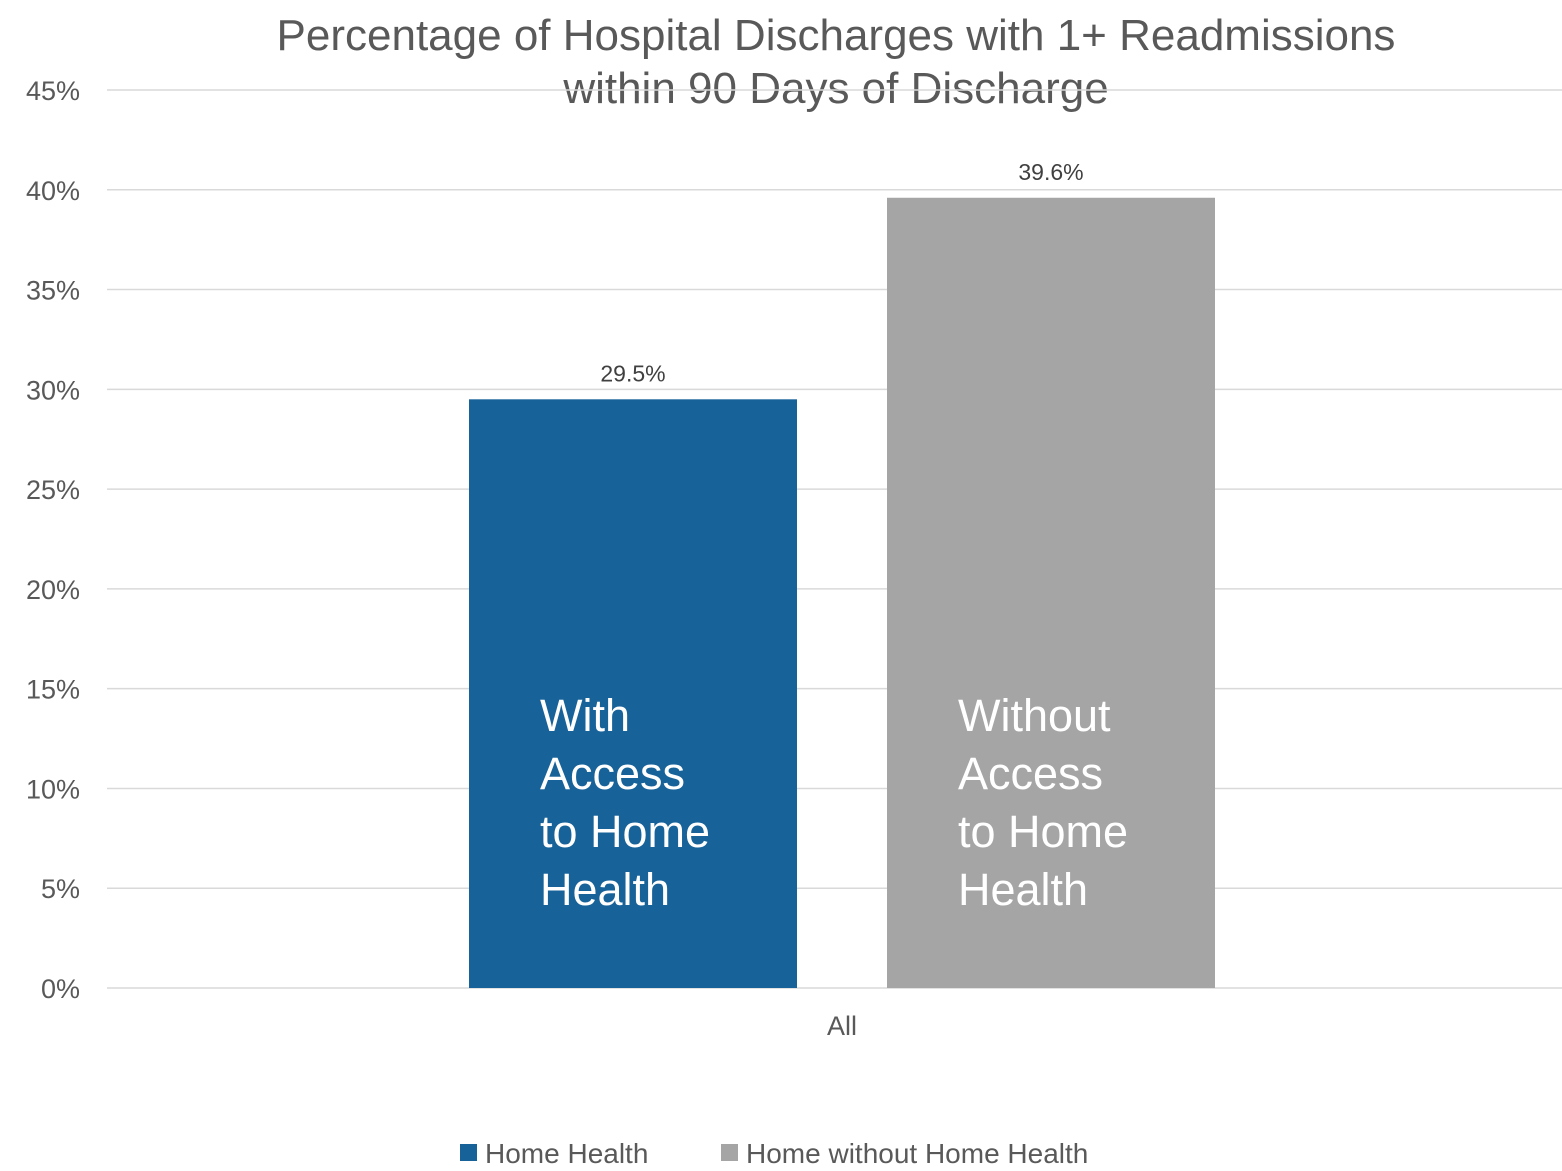 The image size is (1562, 1171). Describe the element at coordinates (1043, 802) in the screenshot. I see `bar-inner-label: Without Access to Home Health` at that location.